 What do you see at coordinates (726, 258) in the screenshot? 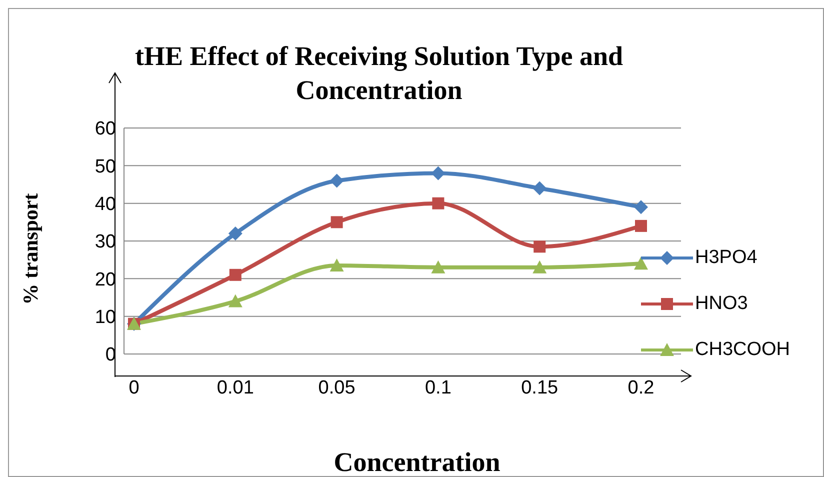
I see `legend-label: H3PO4` at bounding box center [726, 258].